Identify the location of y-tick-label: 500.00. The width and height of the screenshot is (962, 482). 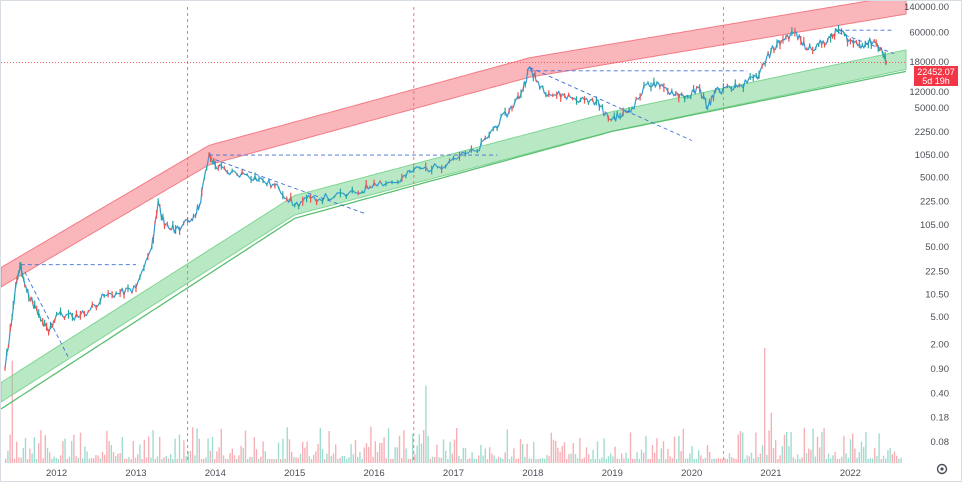
(934, 178).